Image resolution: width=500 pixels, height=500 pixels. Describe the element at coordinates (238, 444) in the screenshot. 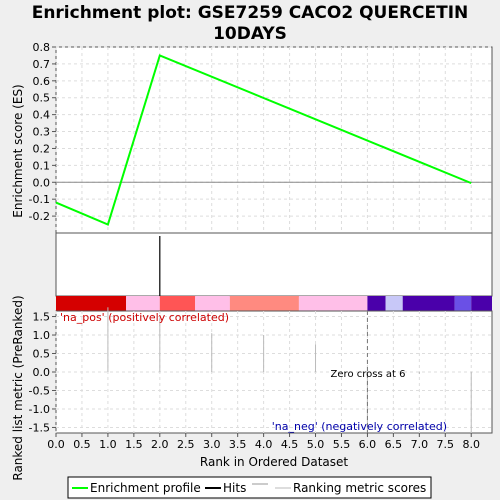

I see `x-tick-label-7: 3.5` at that location.